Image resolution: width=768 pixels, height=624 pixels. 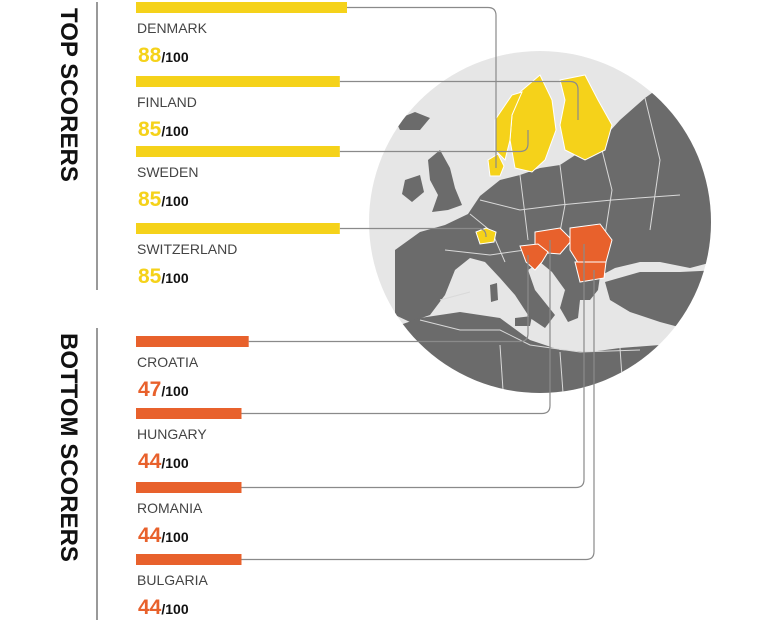 What do you see at coordinates (163, 129) in the screenshot?
I see `score-label-finland: 85/100` at bounding box center [163, 129].